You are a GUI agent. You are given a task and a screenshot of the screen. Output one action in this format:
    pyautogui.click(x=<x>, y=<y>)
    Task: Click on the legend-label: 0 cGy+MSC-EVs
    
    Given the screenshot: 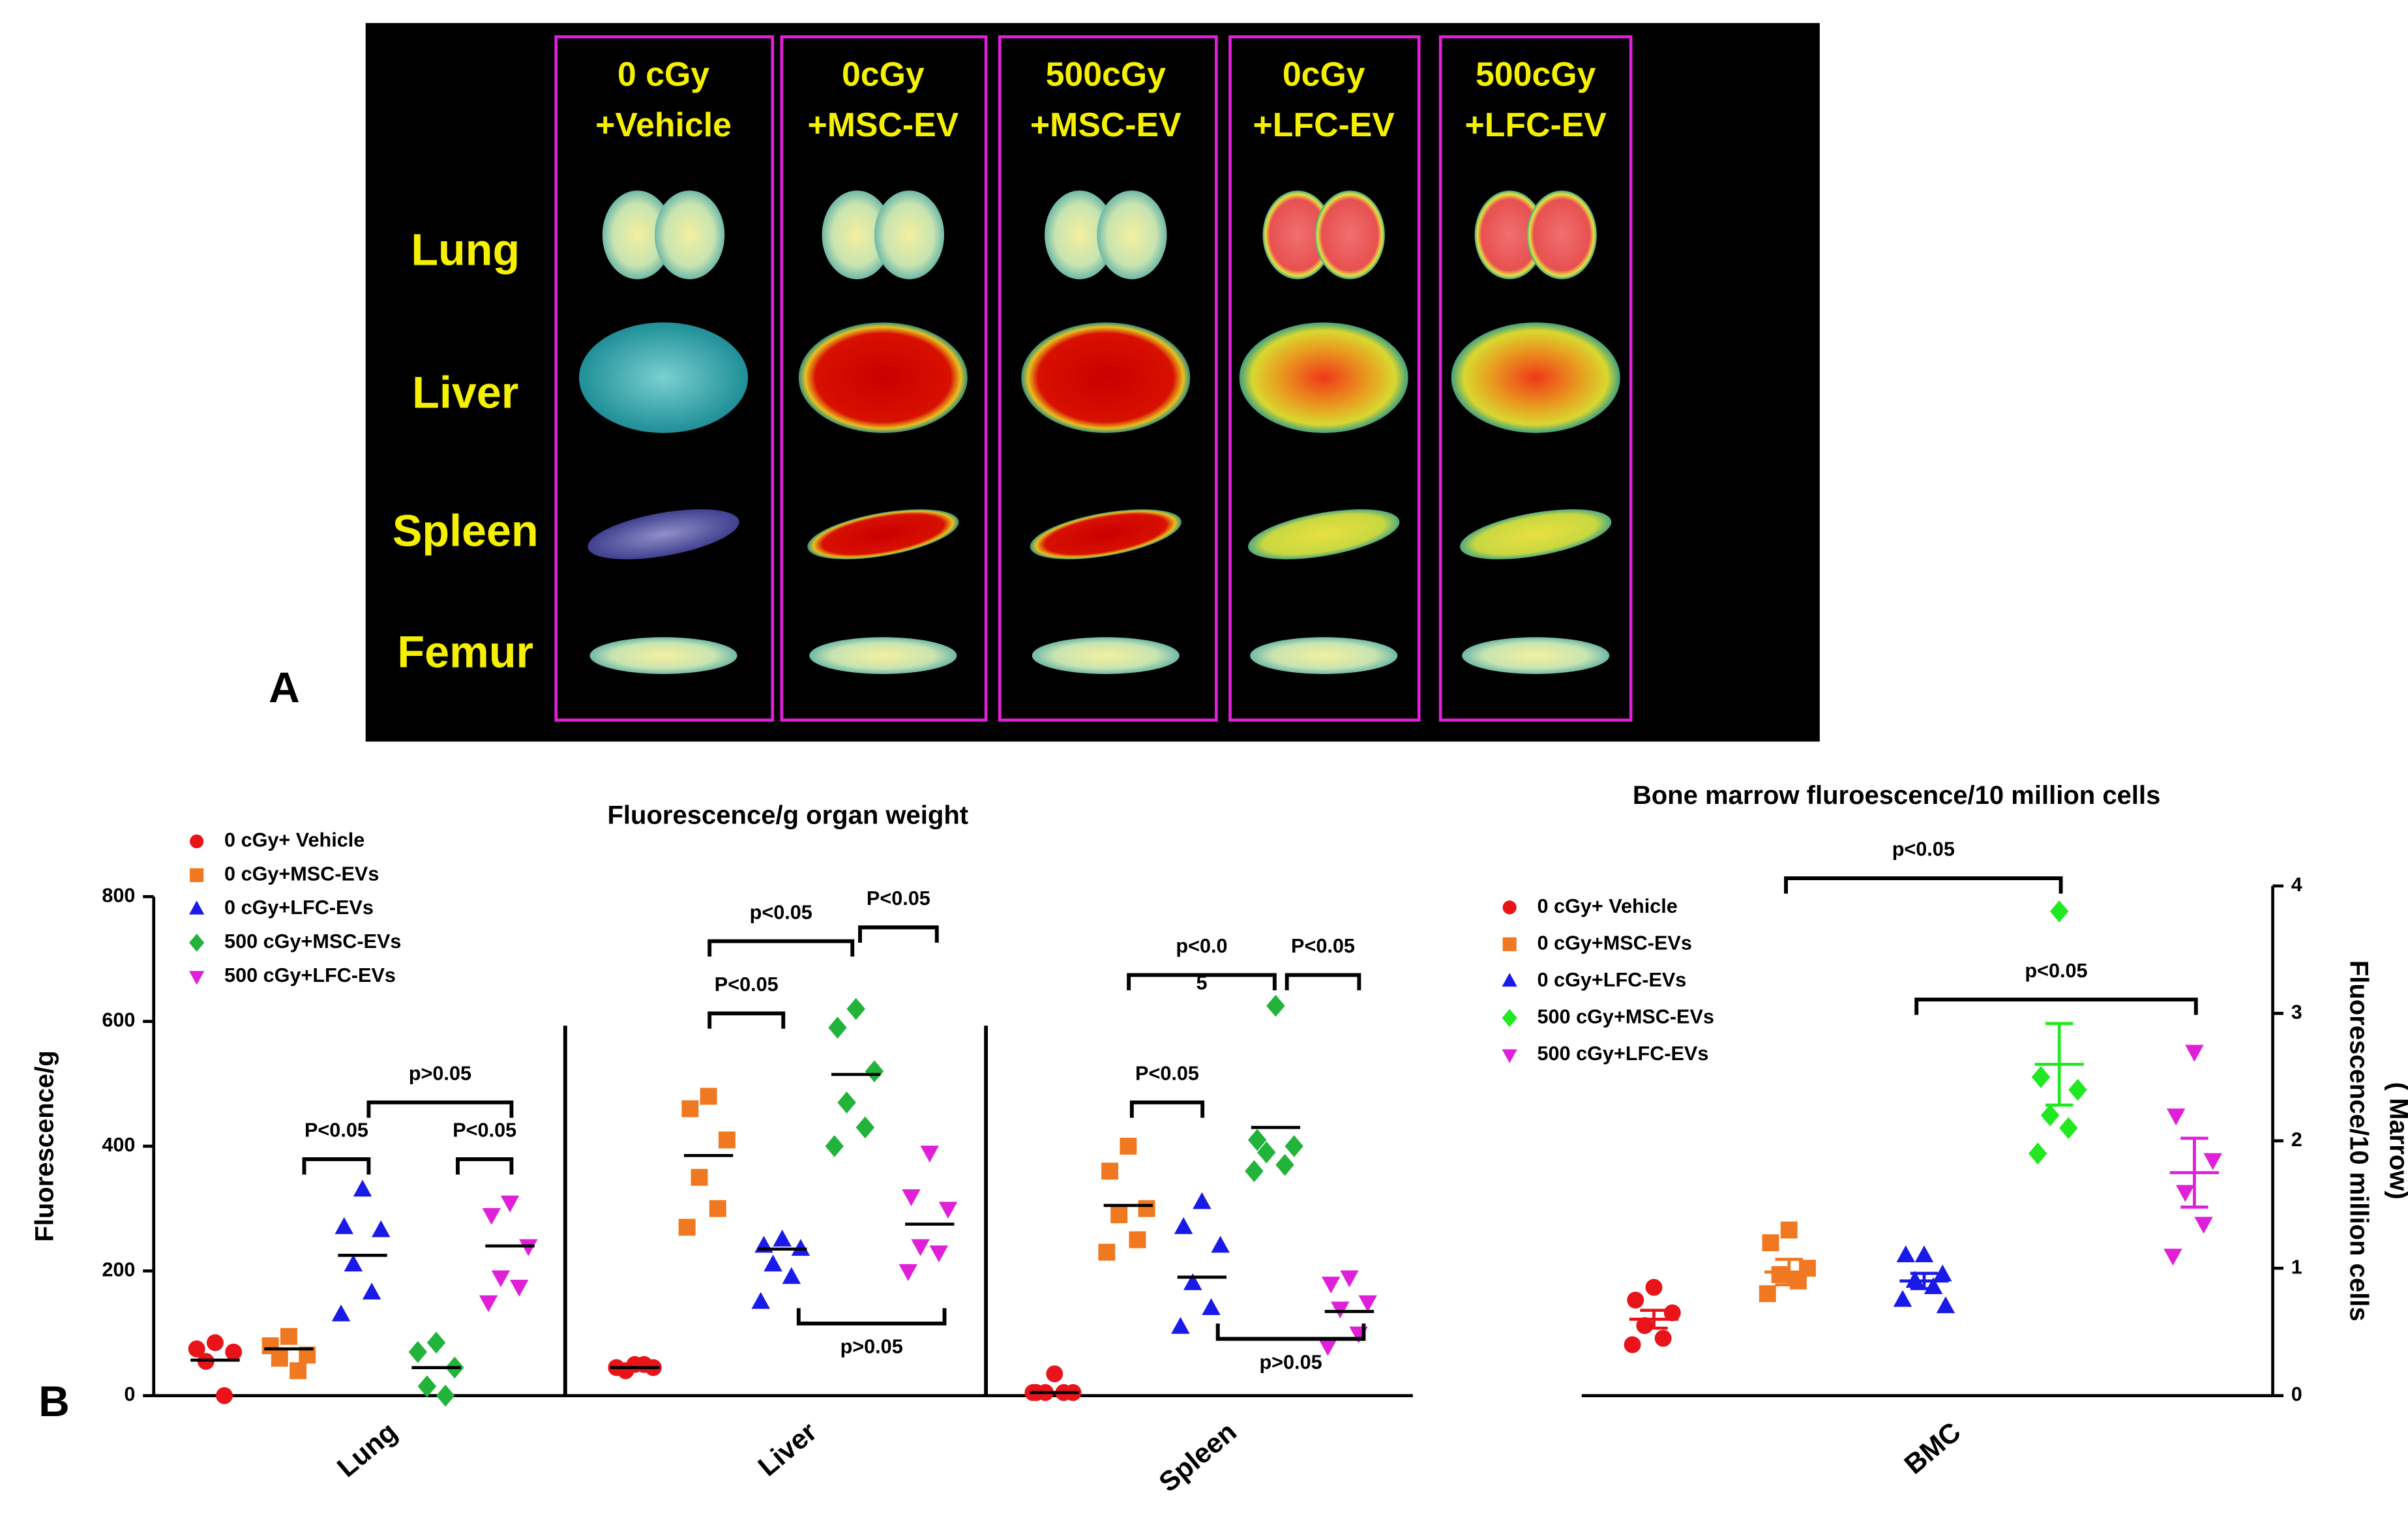 What is the action you would take?
    pyautogui.click(x=301, y=874)
    